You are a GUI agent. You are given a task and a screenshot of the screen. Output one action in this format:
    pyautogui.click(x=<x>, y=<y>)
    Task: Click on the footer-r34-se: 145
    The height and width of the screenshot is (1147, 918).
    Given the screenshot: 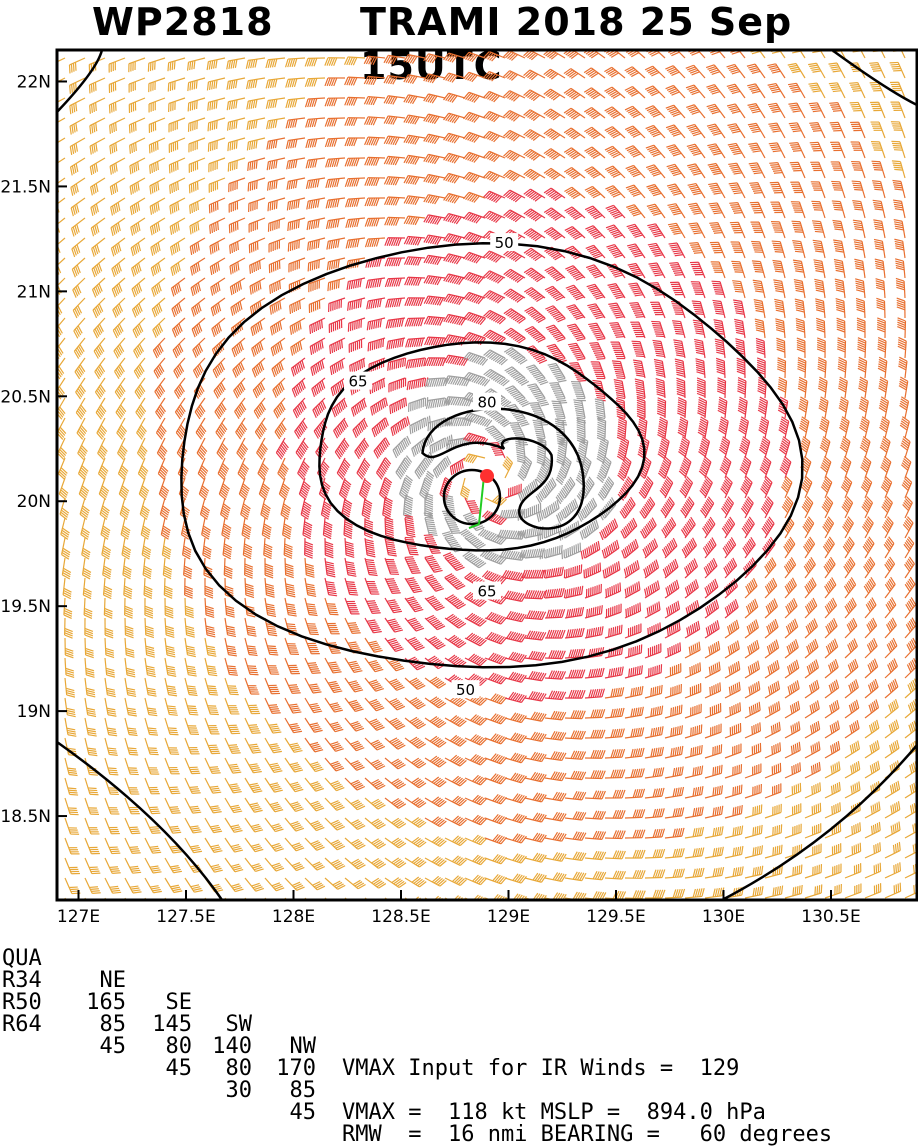 What is the action you would take?
    pyautogui.click(x=159, y=1025)
    